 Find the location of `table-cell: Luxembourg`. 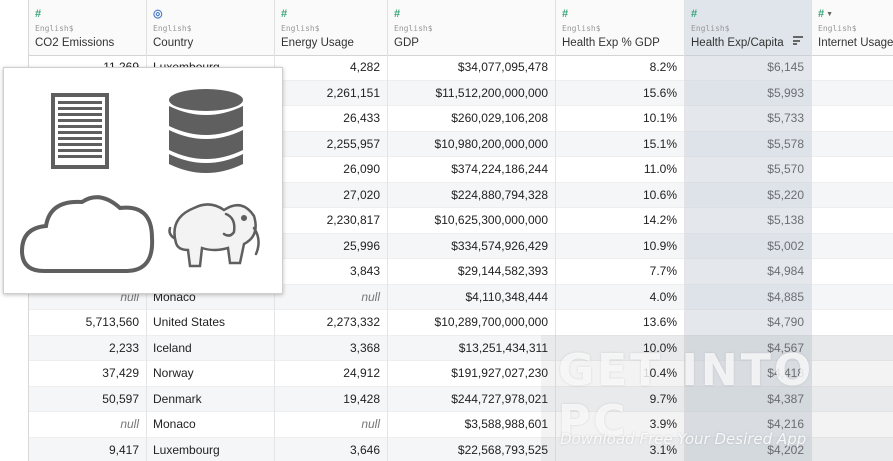

table-cell: Luxembourg is located at coordinates (186, 449).